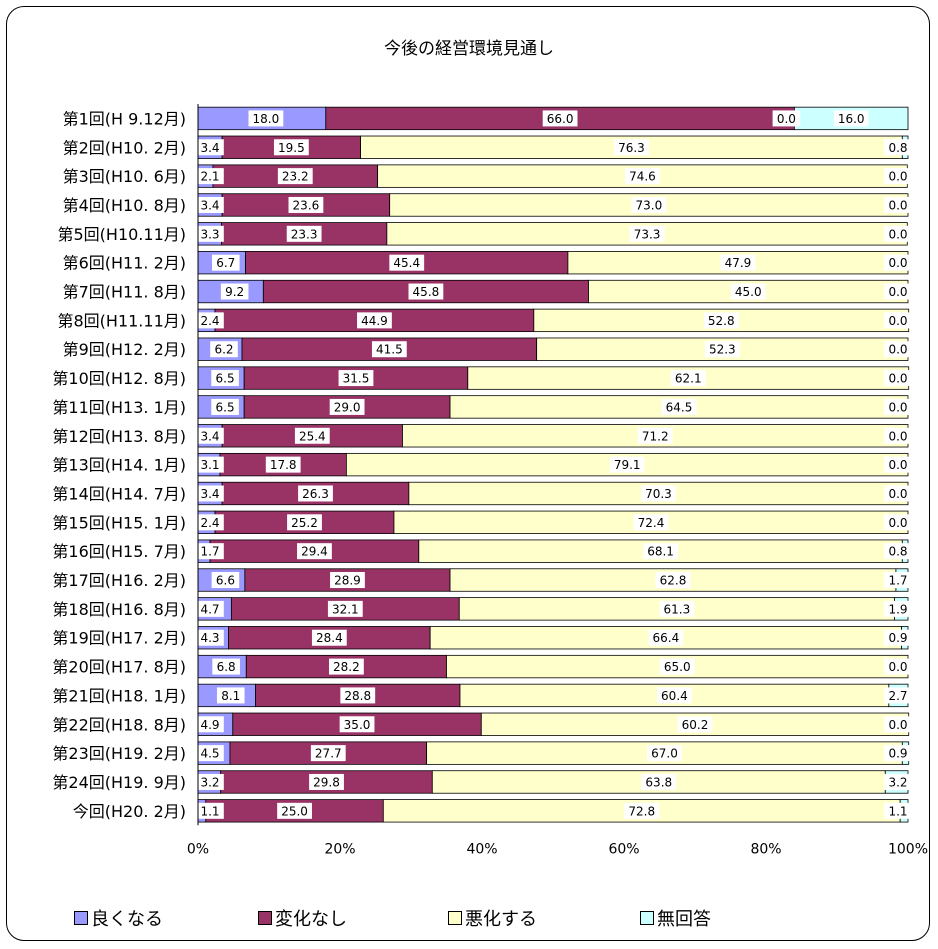  I want to click on x-tick-label: 80%, so click(765, 849).